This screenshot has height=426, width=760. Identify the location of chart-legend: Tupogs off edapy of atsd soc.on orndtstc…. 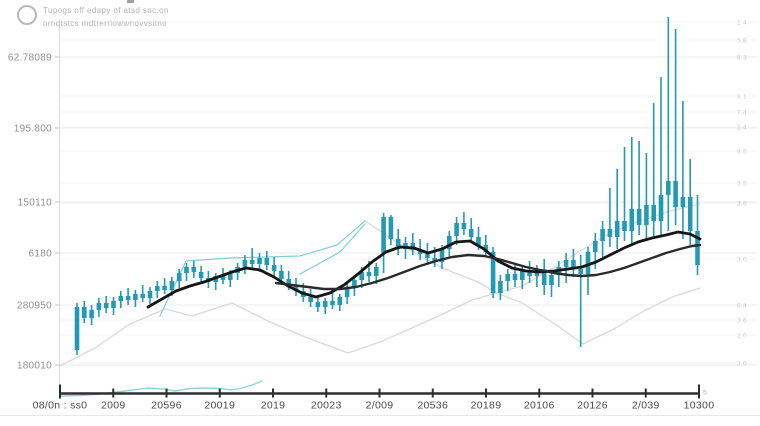
(93, 16).